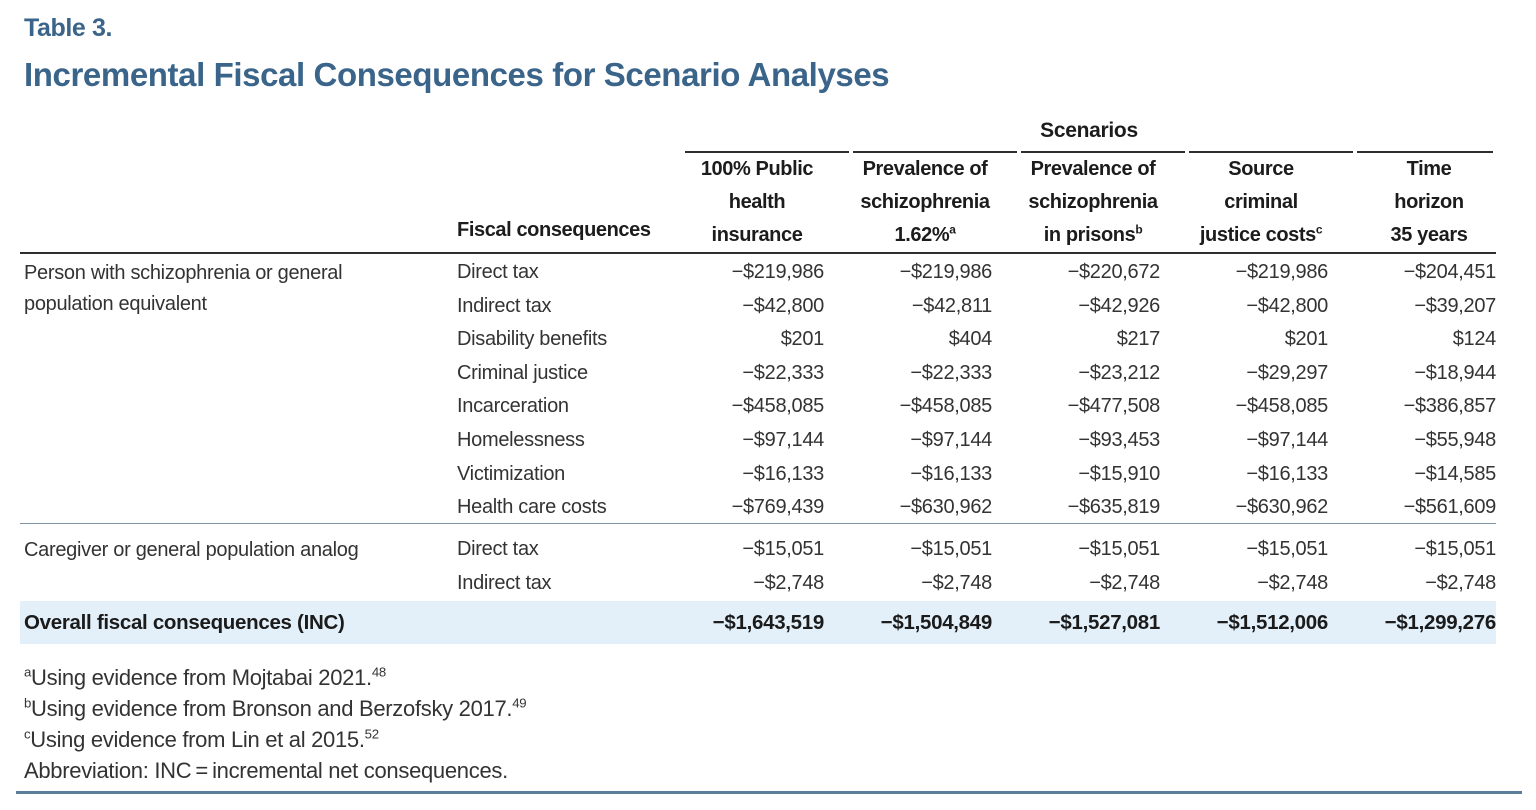 The width and height of the screenshot is (1536, 810). What do you see at coordinates (519, 703) in the screenshot?
I see `reference-number: 49` at bounding box center [519, 703].